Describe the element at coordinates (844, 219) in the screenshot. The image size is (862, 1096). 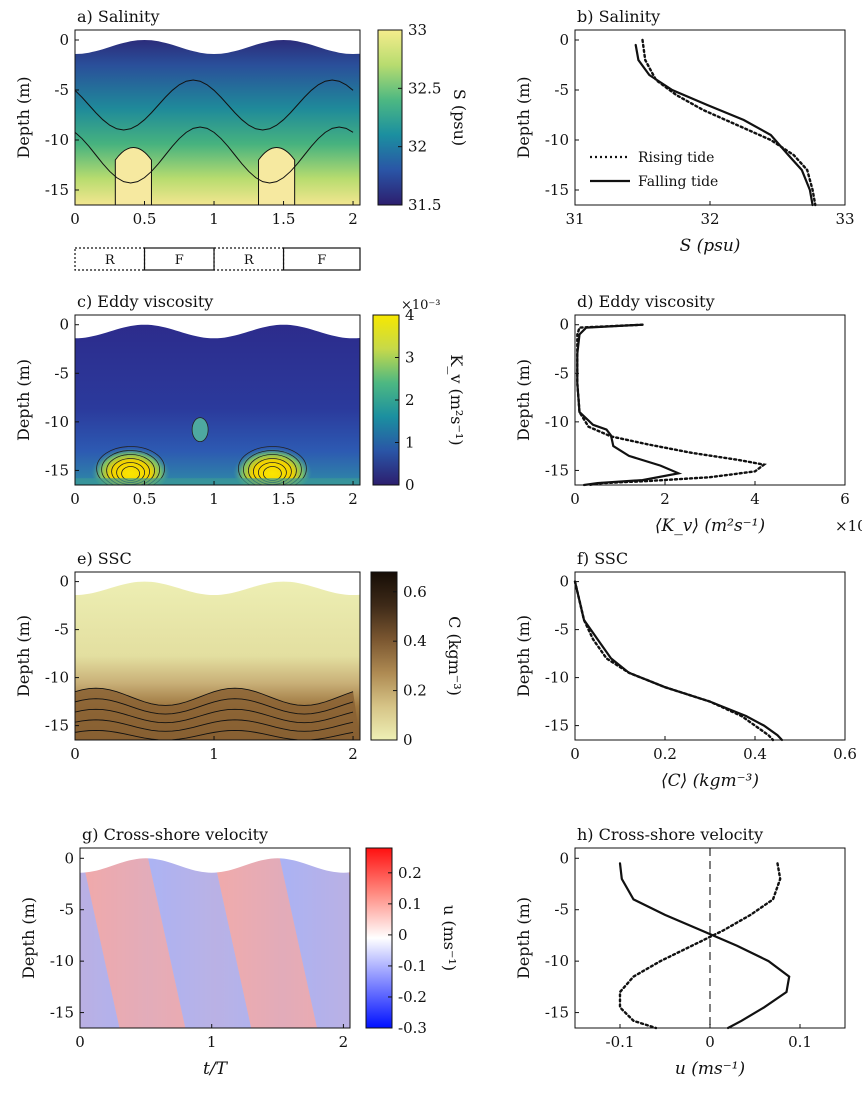
I see `x-tick-label: 33` at that location.